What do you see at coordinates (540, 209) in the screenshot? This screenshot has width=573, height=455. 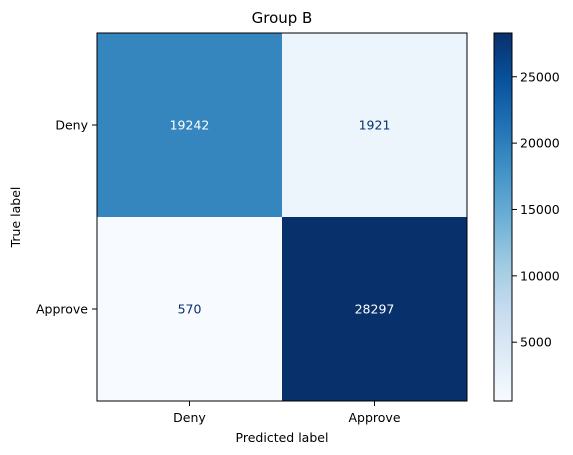 I see `colorbar-tick-label: 15000` at bounding box center [540, 209].